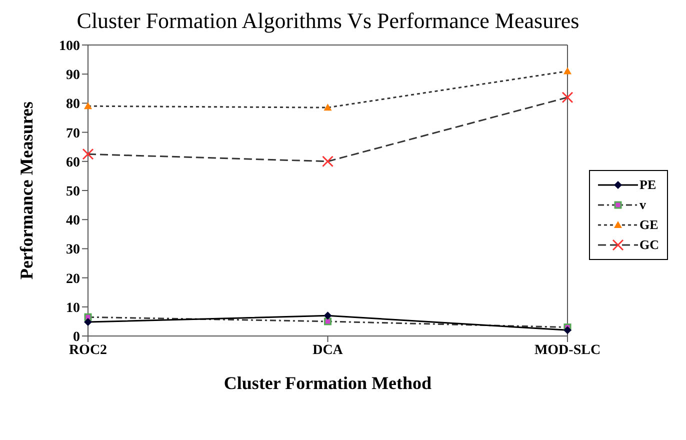  Describe the element at coordinates (73, 134) in the screenshot. I see `y-tick-label: 70` at that location.